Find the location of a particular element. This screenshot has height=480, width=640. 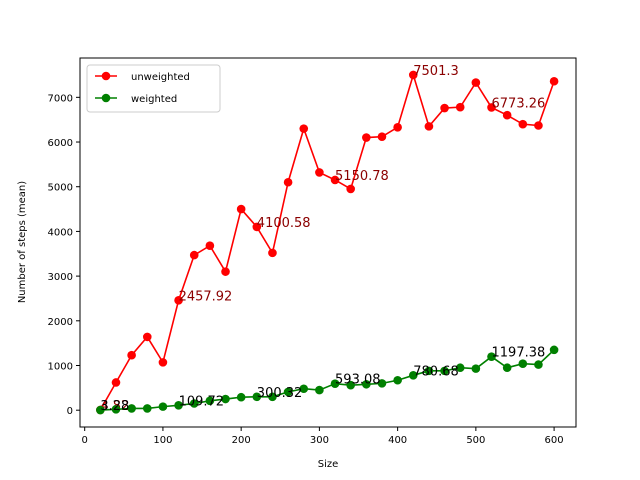

x-axis: 0 100 200 300 400 500 600 is located at coordinates (323, 436).